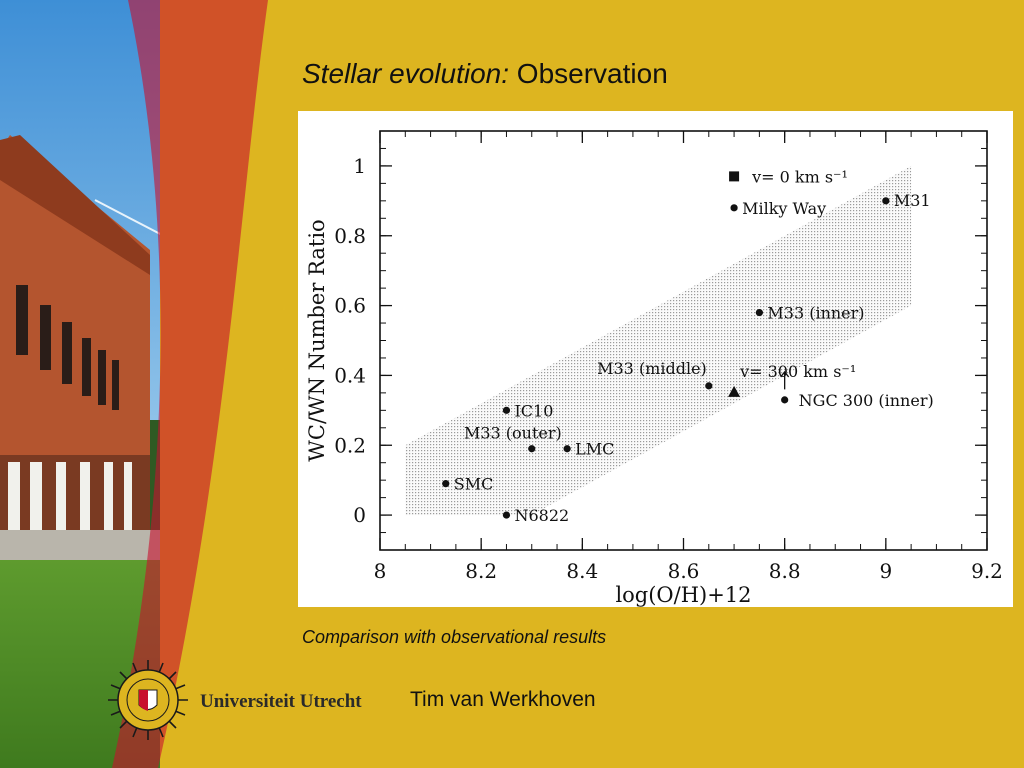 This screenshot has height=768, width=1024. What do you see at coordinates (797, 371) in the screenshot?
I see `model-point-label: v= 300 km s⁻¹` at bounding box center [797, 371].